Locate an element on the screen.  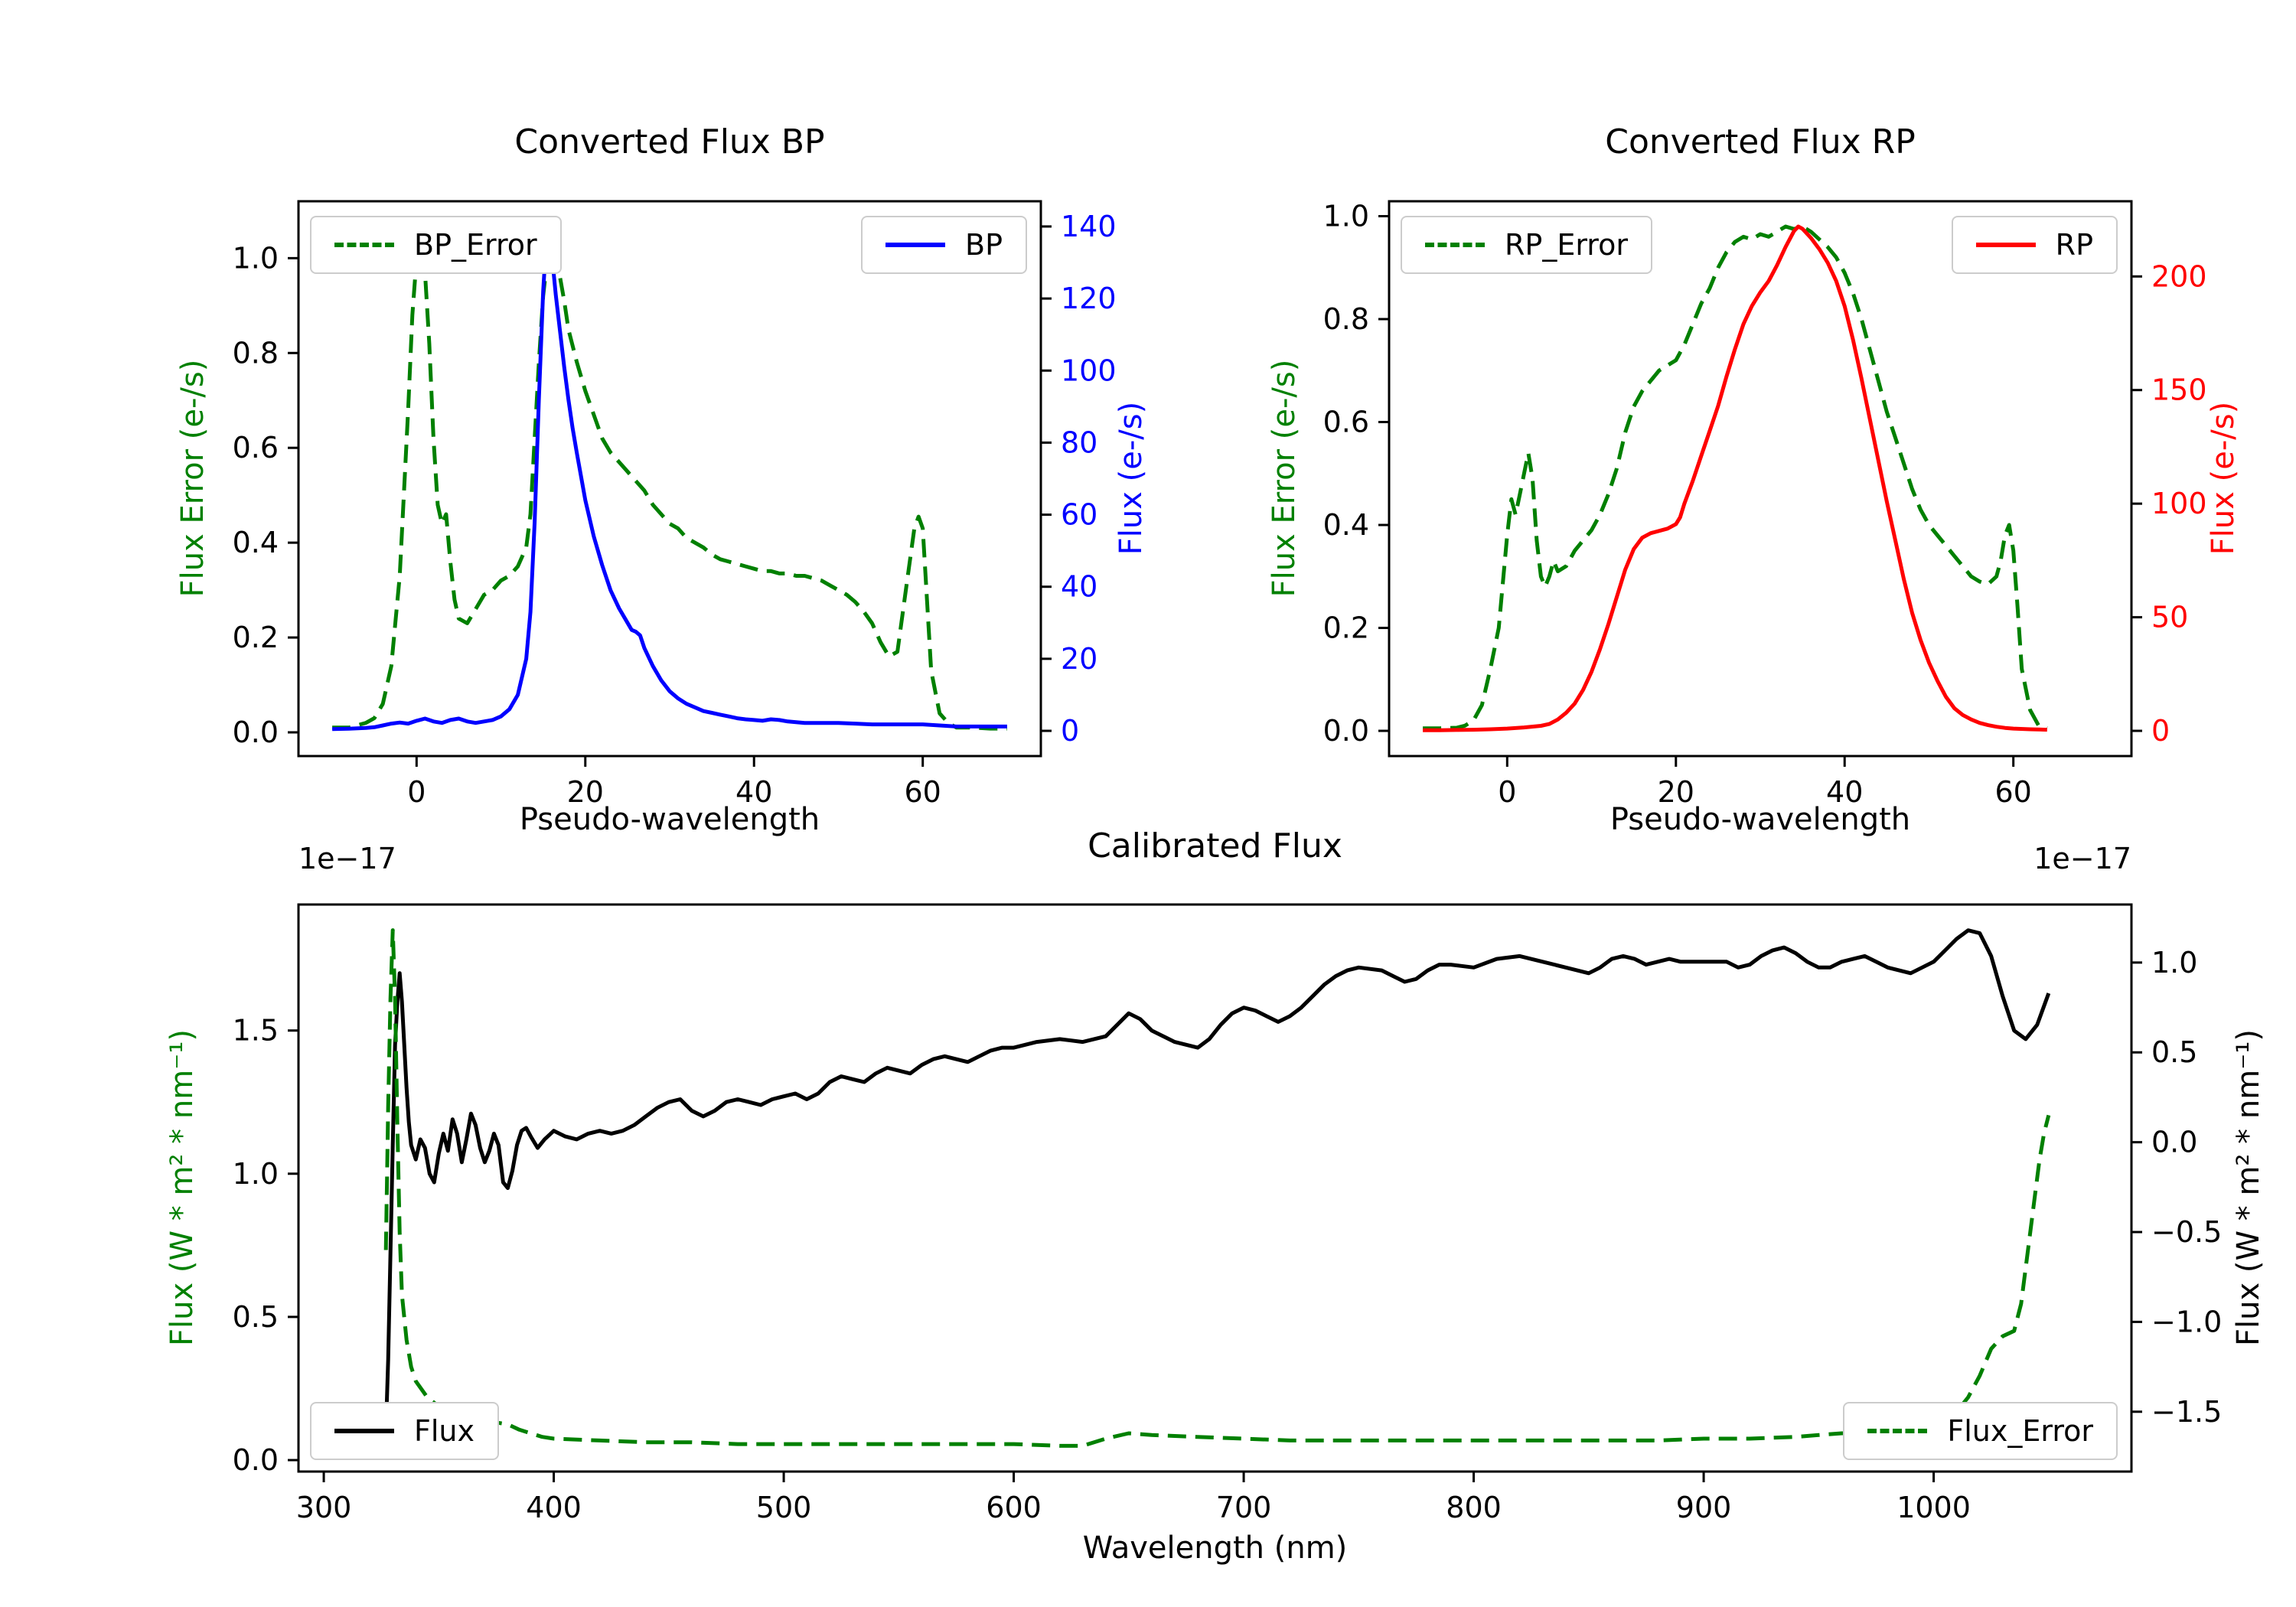
rp-line-sample is located at coordinates (2005, 245).